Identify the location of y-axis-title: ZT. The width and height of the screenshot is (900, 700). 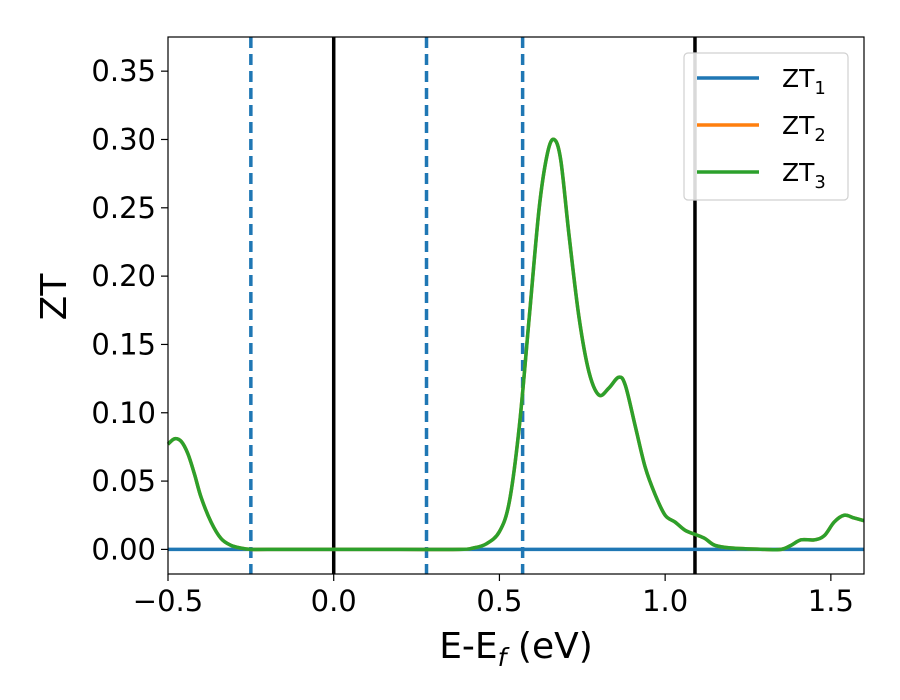
(54, 297).